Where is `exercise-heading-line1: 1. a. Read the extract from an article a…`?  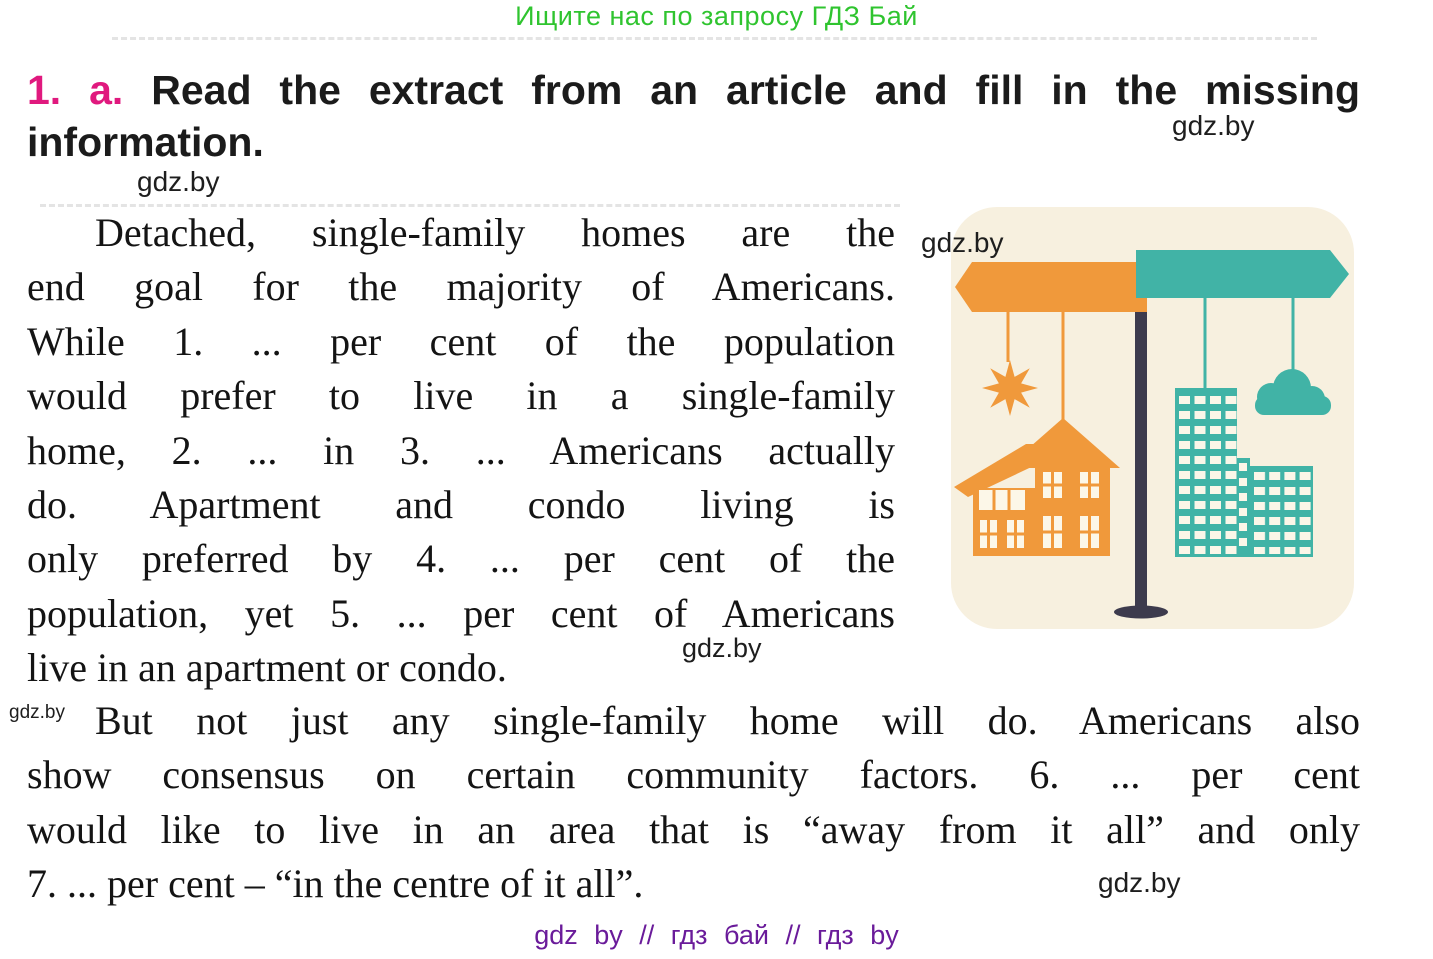 exercise-heading-line1: 1. a. Read the extract from an article a… is located at coordinates (693, 90).